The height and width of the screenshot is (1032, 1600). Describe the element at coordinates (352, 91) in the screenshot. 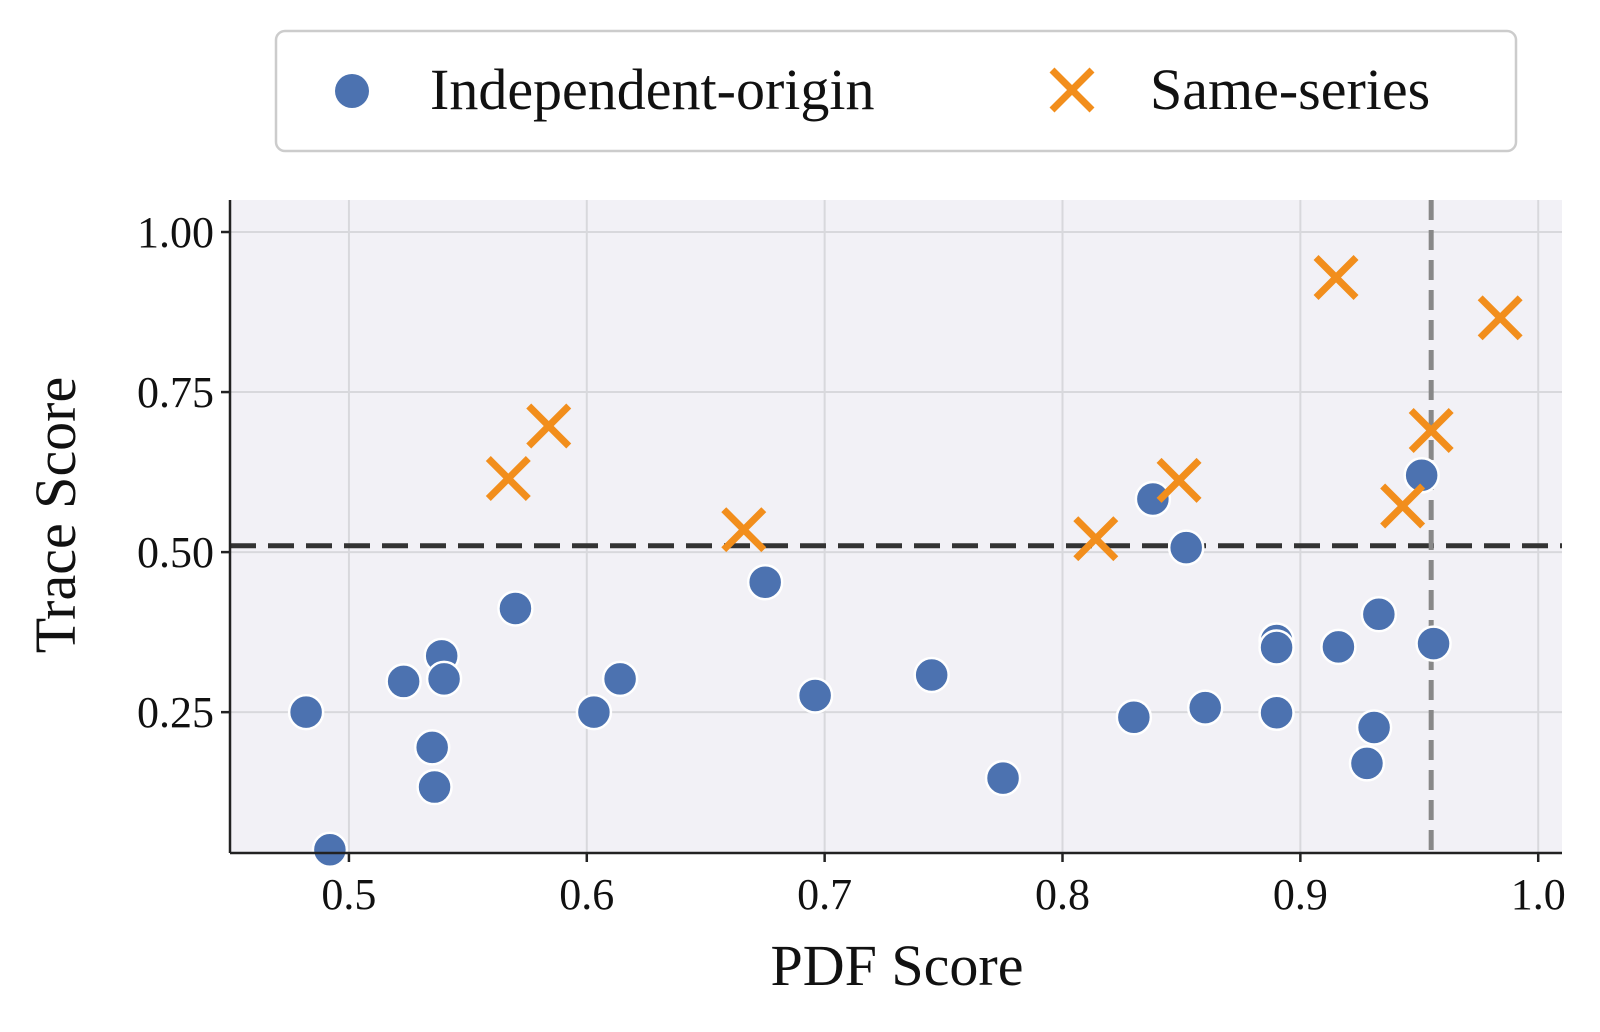

I see `legend-marker-independent` at that location.